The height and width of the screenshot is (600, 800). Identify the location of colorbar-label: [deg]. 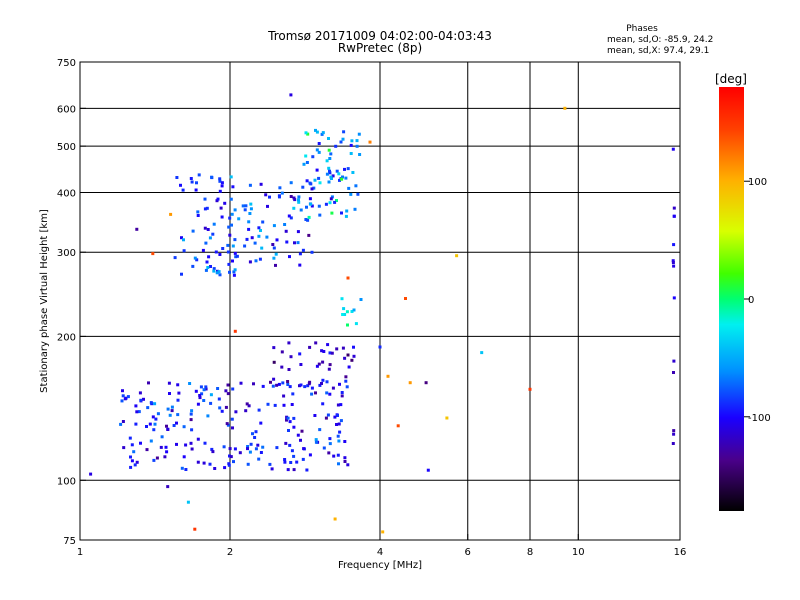
(731, 79).